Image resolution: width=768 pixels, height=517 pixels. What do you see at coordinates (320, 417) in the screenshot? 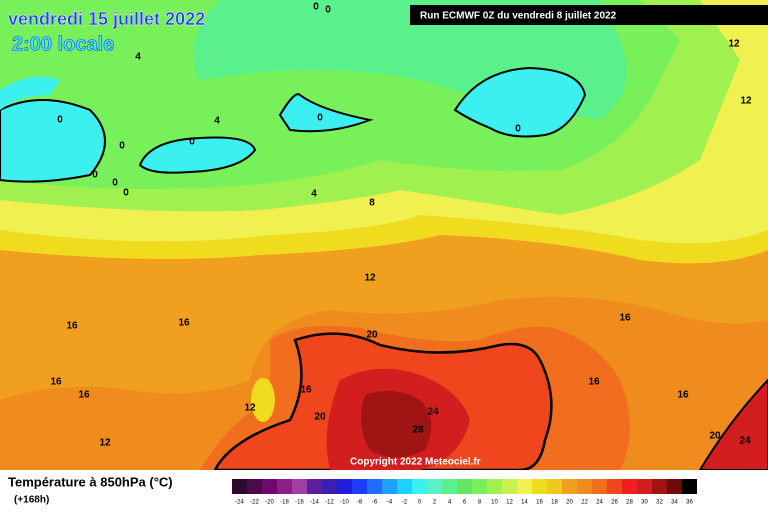
I see `contour-label: 20` at bounding box center [320, 417].